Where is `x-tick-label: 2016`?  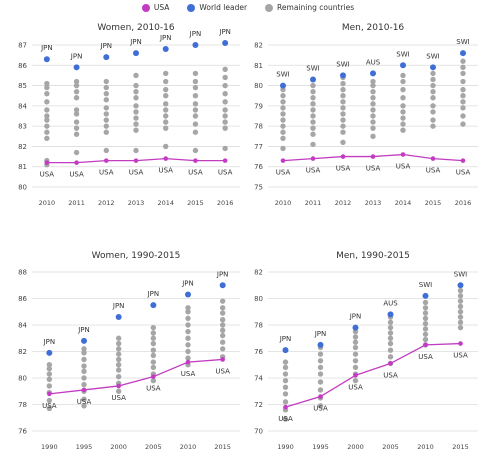 x-tick-label: 2016 is located at coordinates (463, 203).